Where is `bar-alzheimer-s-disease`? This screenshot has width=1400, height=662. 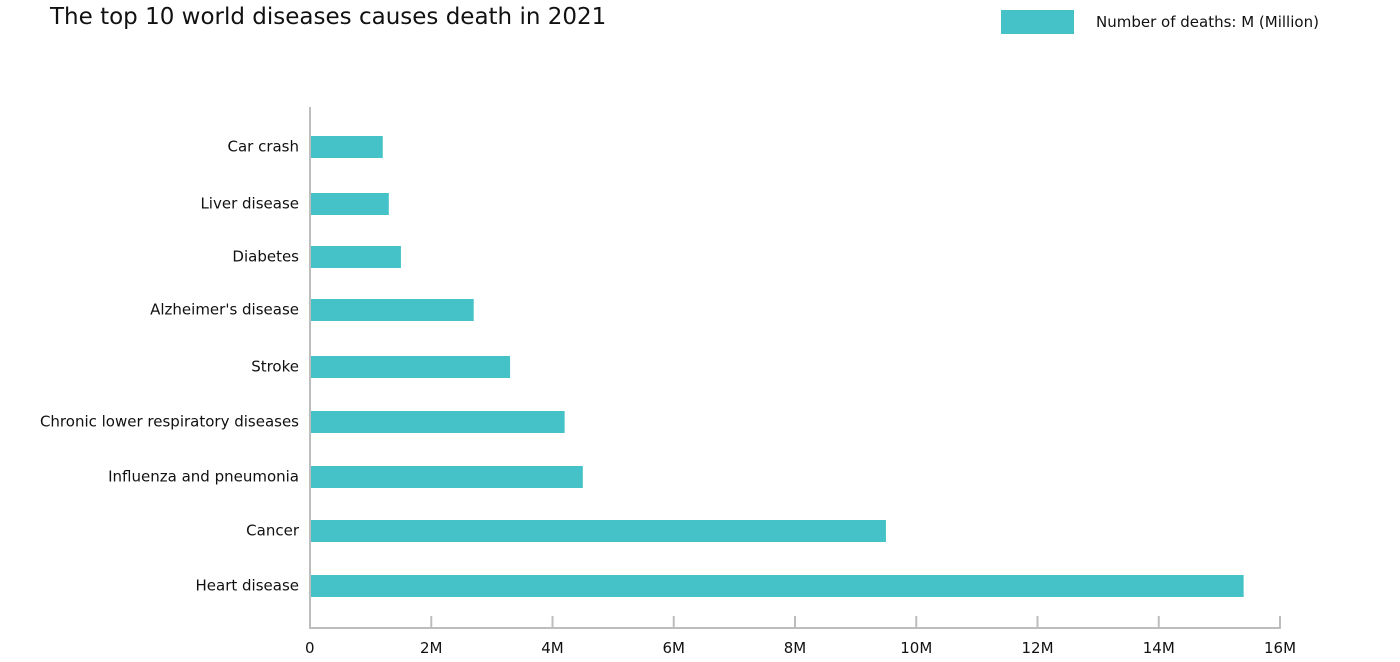 bar-alzheimer-s-disease is located at coordinates (392, 310).